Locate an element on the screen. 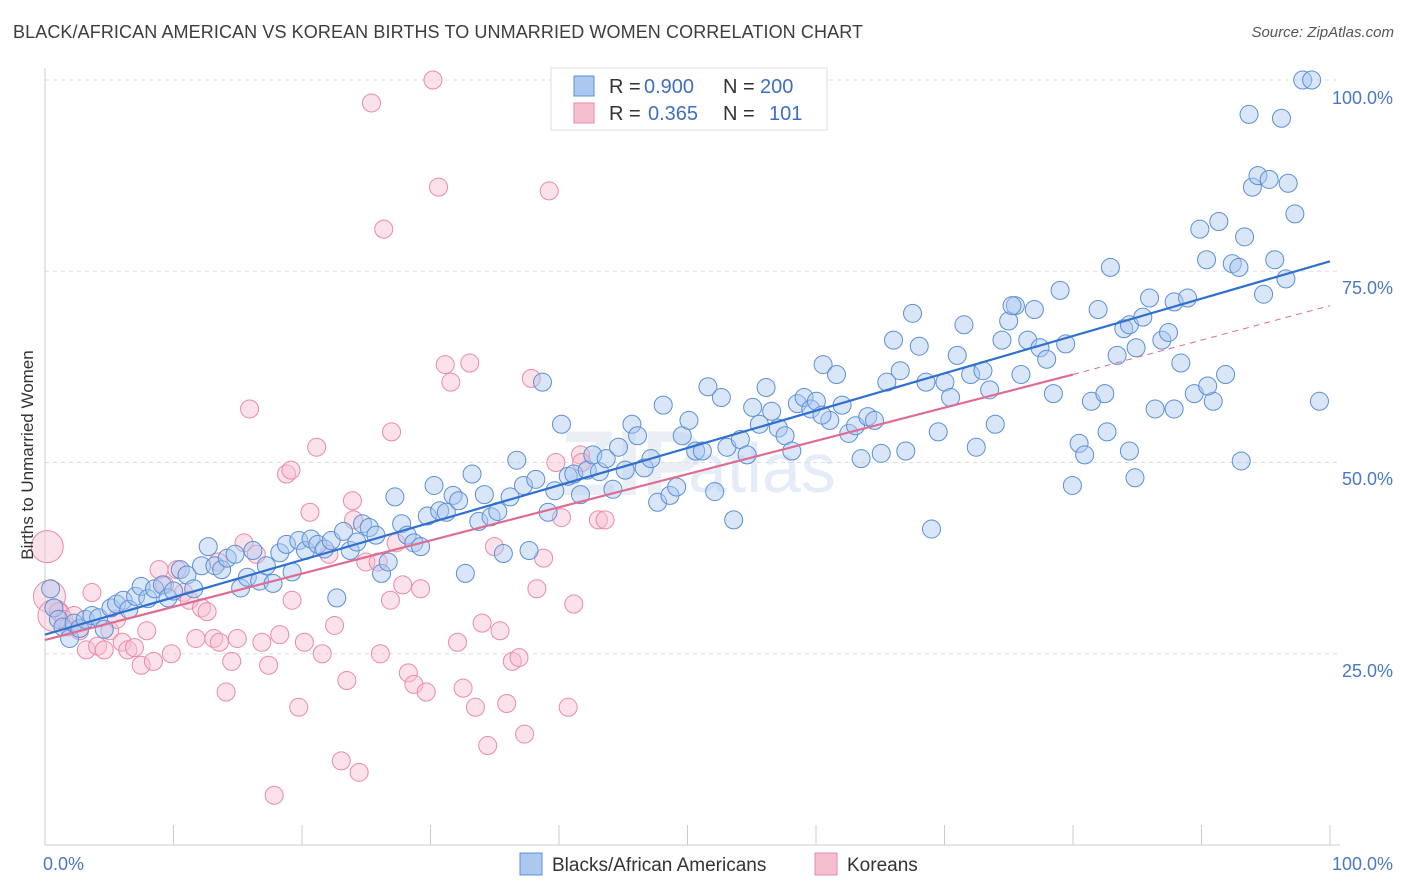 Image resolution: width=1406 pixels, height=892 pixels. x-tick-left: 0.0% is located at coordinates (63, 864).